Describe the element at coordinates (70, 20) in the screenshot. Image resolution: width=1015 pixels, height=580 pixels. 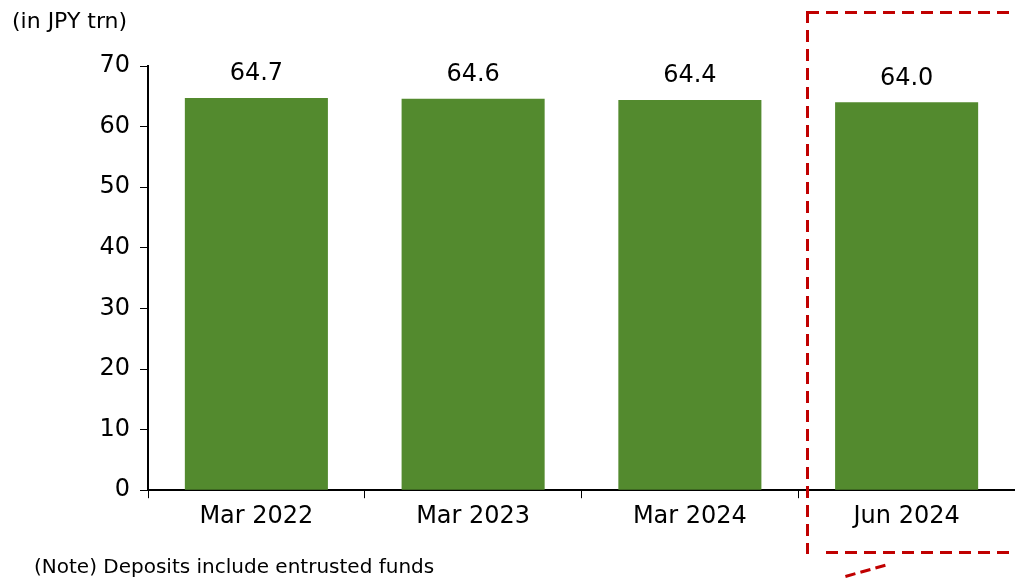
I see `y-axis-title: (in JPY trn)` at that location.